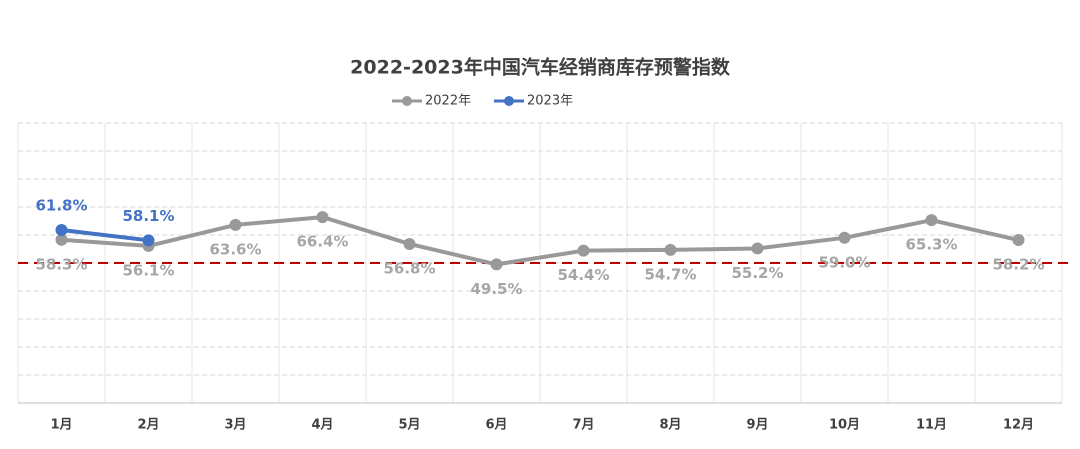 The height and width of the screenshot is (449, 1080). What do you see at coordinates (61, 264) in the screenshot?
I see `data-label: 58.3%` at bounding box center [61, 264].